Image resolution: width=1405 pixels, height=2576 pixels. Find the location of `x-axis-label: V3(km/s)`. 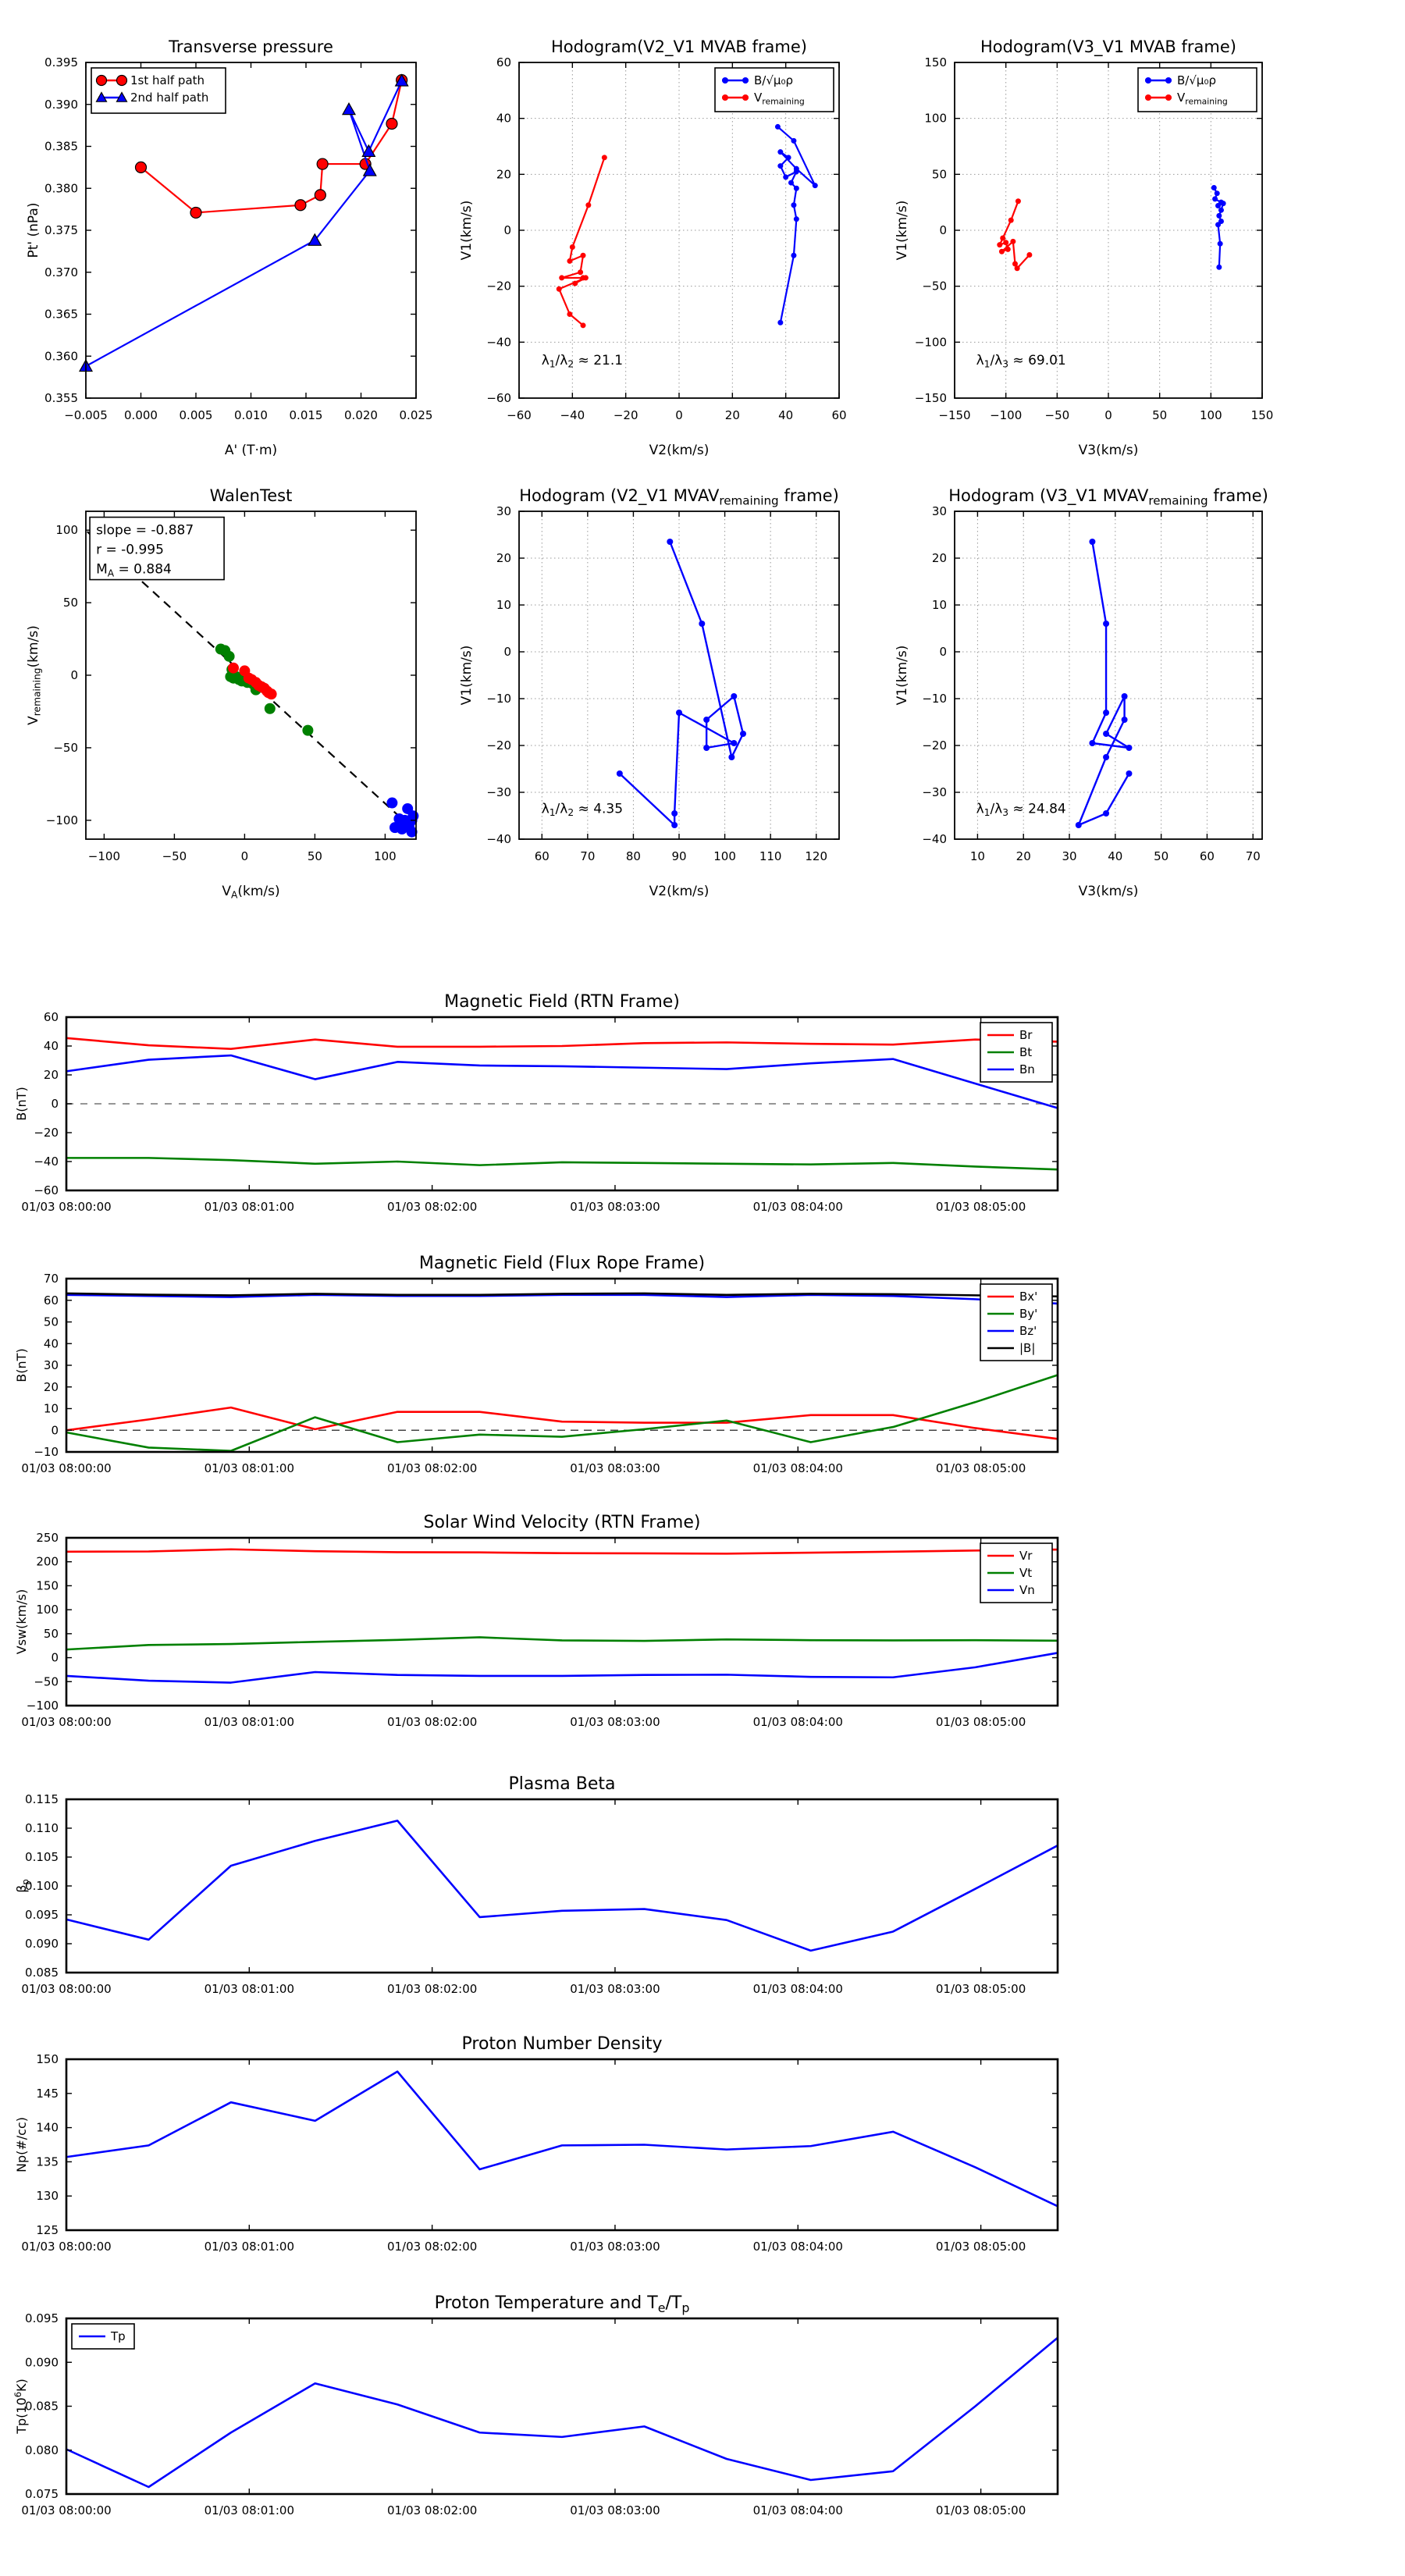

x-axis-label: V3(km/s) is located at coordinates (1109, 891).